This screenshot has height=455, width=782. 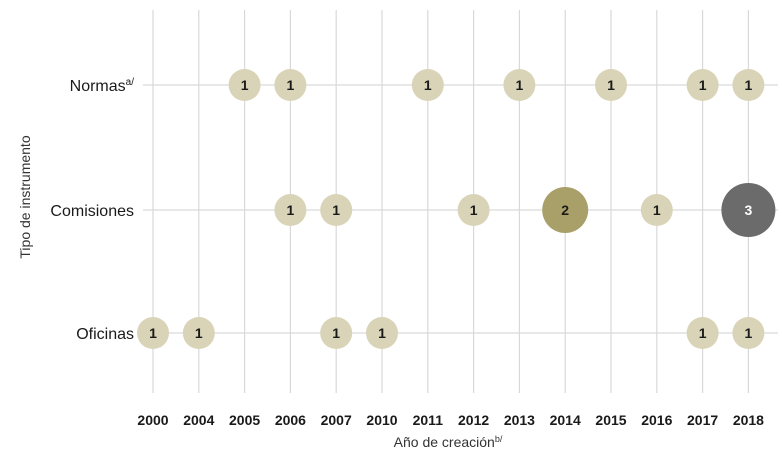 I want to click on bubble-normas-2013: 1, so click(x=519, y=85).